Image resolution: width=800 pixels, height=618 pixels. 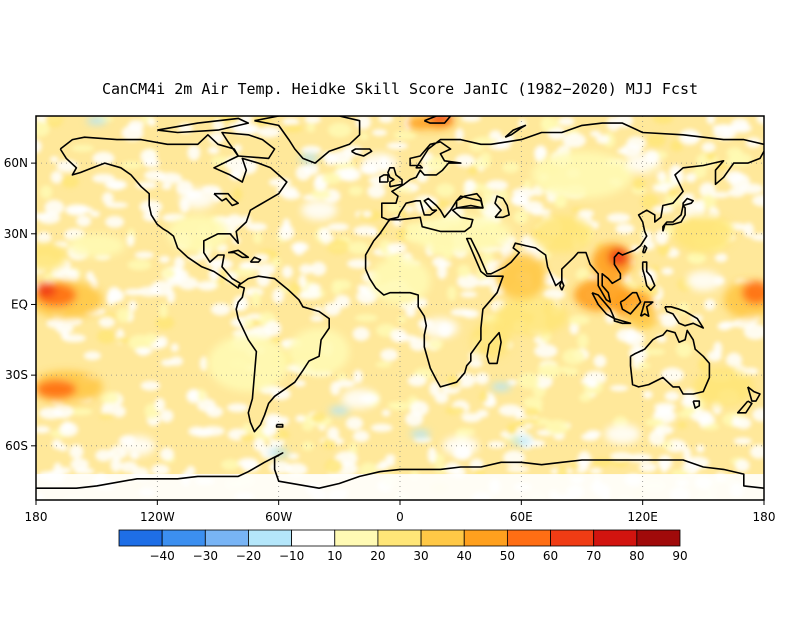 What do you see at coordinates (562, 285) in the screenshot?
I see `coastline-sri-lanka` at bounding box center [562, 285].